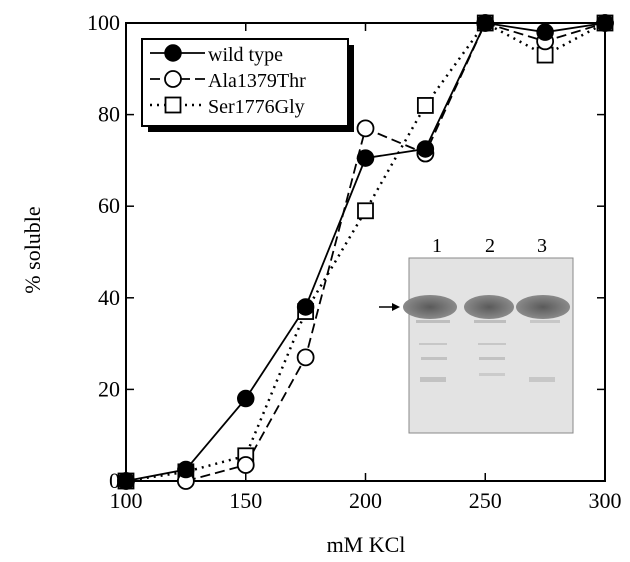  Describe the element at coordinates (109, 388) in the screenshot. I see `y-tick-label: 20` at that location.